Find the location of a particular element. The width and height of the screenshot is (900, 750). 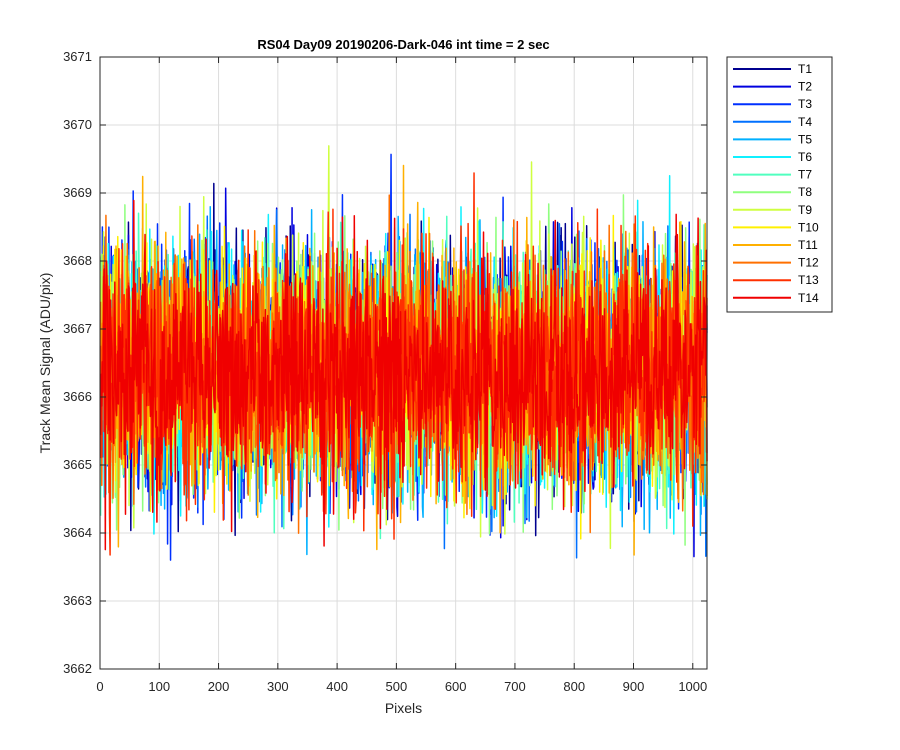

x-tick-label: 600 is located at coordinates (456, 686).